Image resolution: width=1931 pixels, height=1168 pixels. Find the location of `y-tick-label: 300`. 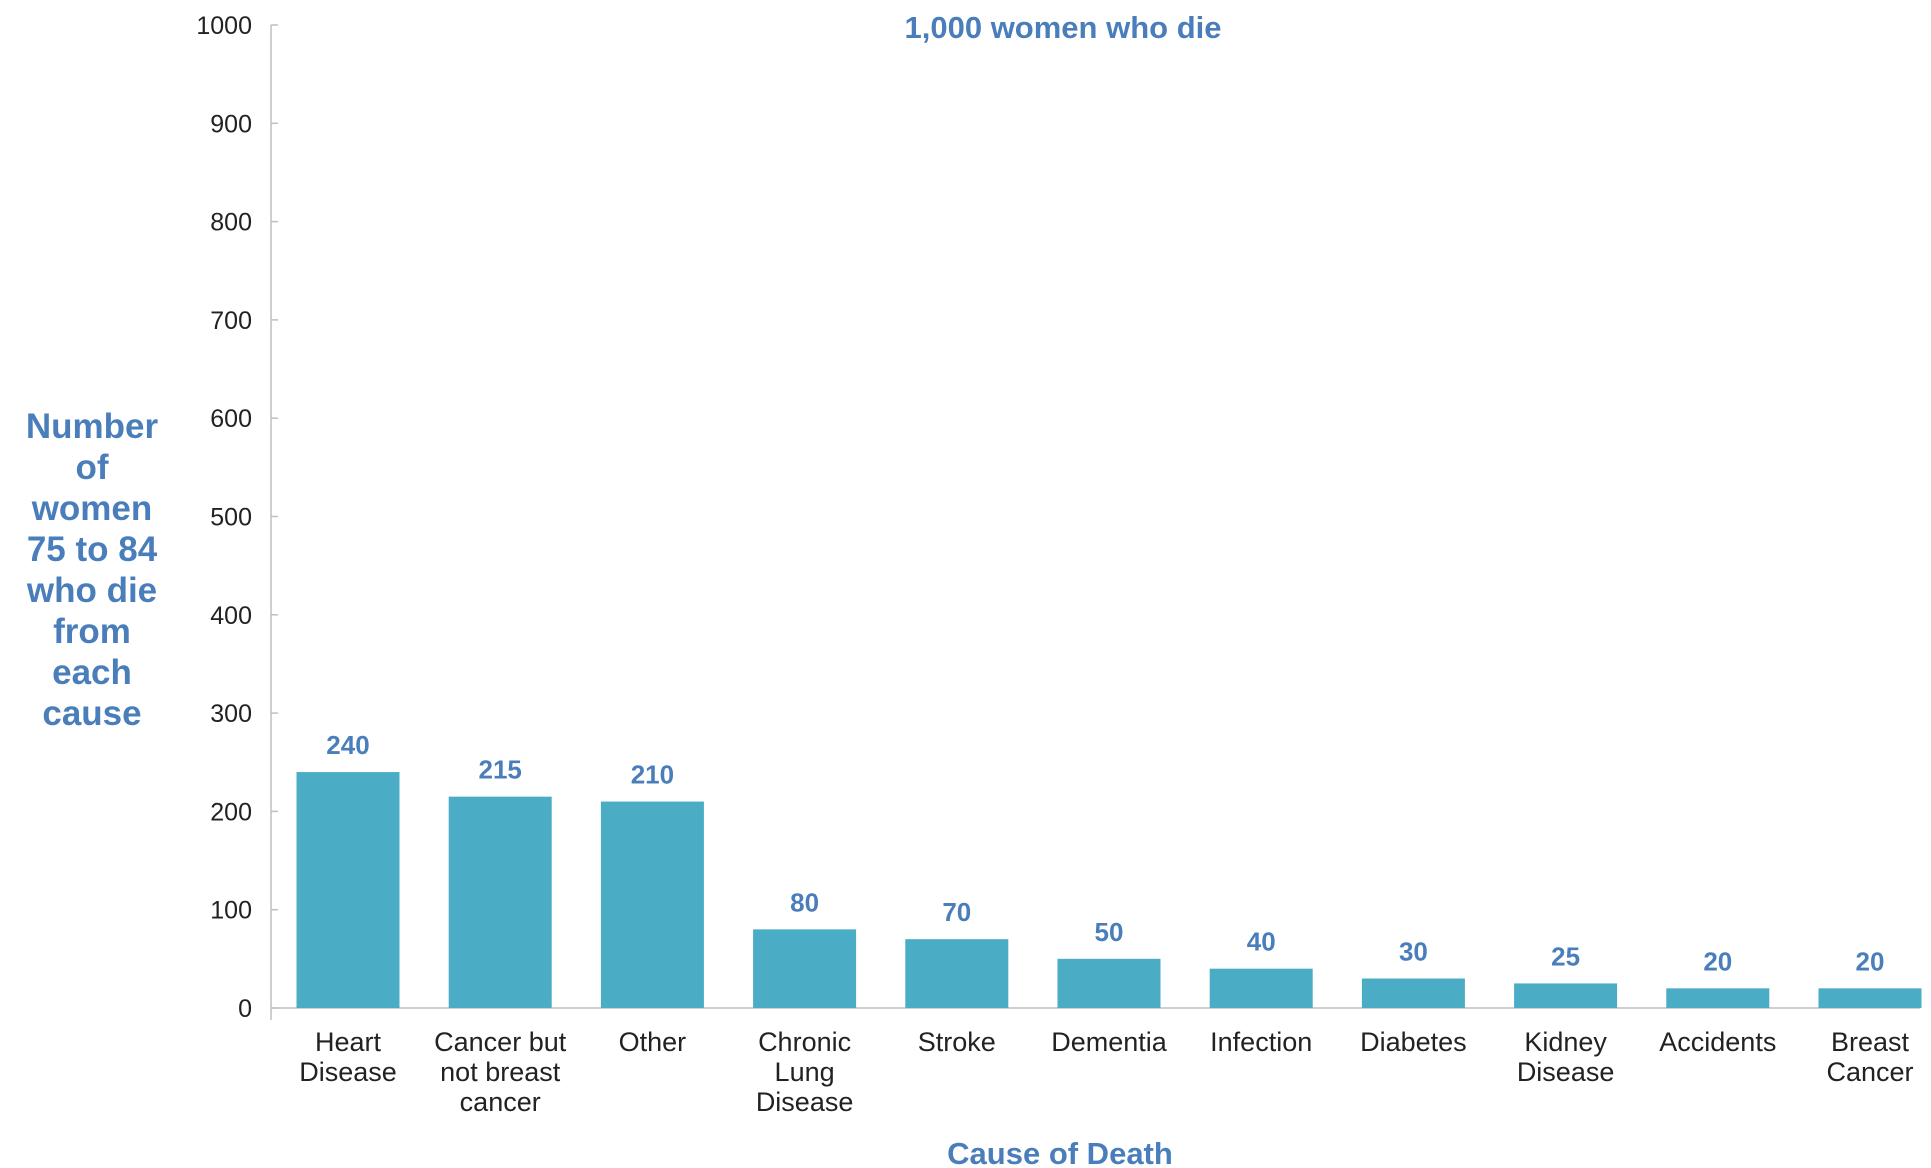

y-tick-label: 300 is located at coordinates (231, 714).